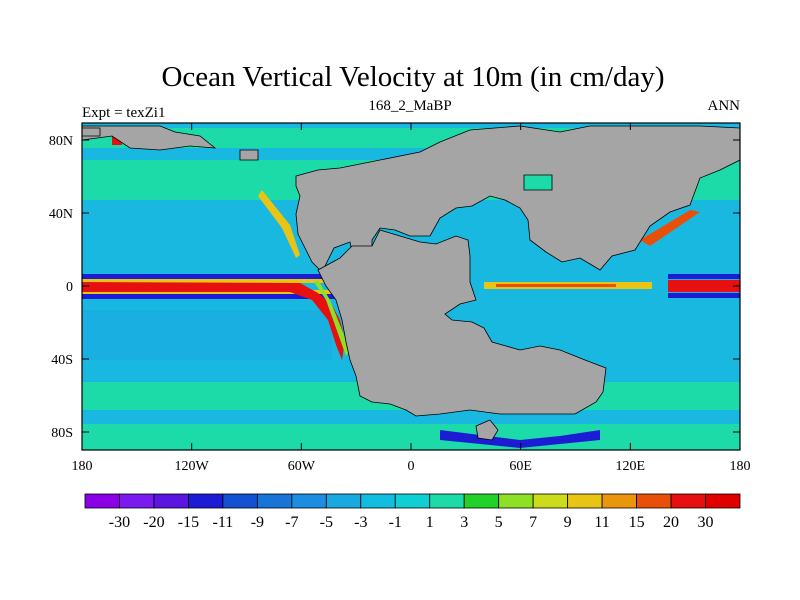  I want to click on colorbar-label: -5, so click(326, 522).